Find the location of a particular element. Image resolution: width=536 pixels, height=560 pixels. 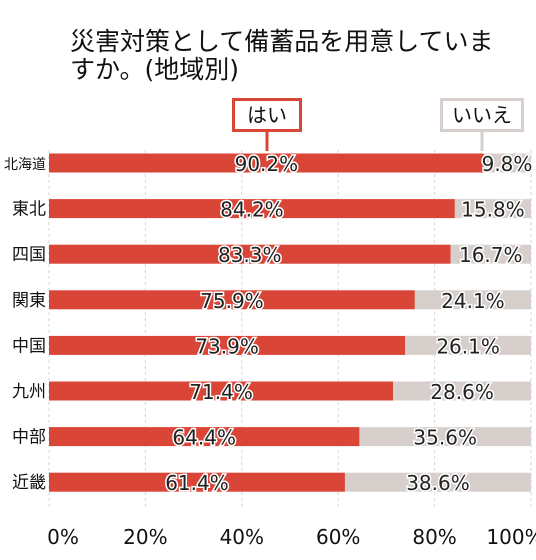

data-label: 35.6% is located at coordinates (445, 438).